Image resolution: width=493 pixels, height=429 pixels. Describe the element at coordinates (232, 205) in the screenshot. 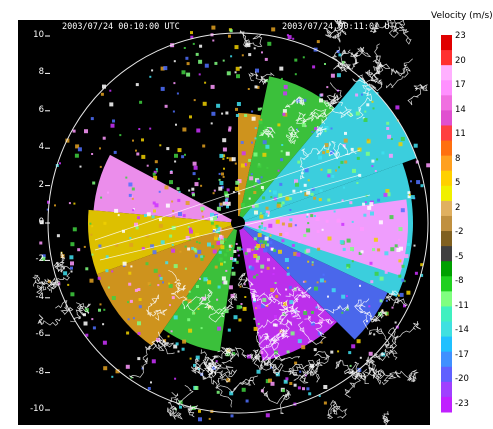

I see `beam-outlines` at that location.